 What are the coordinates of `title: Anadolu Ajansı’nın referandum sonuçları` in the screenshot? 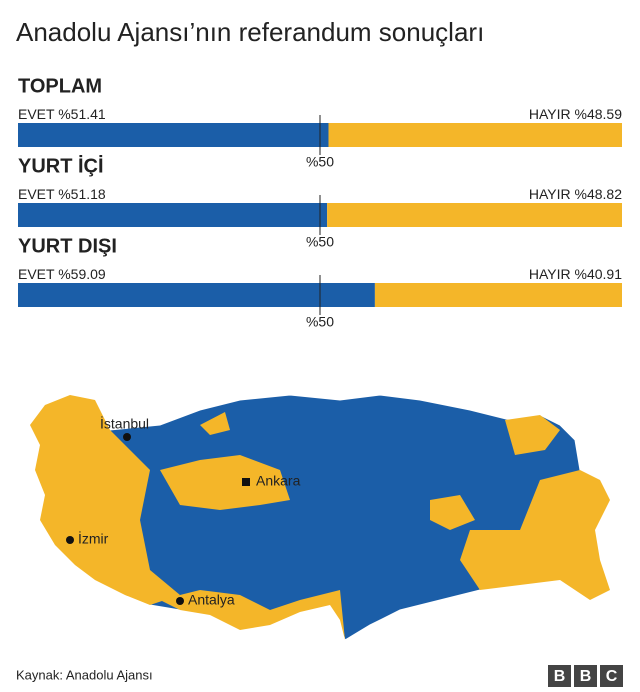 It's located at (250, 32).